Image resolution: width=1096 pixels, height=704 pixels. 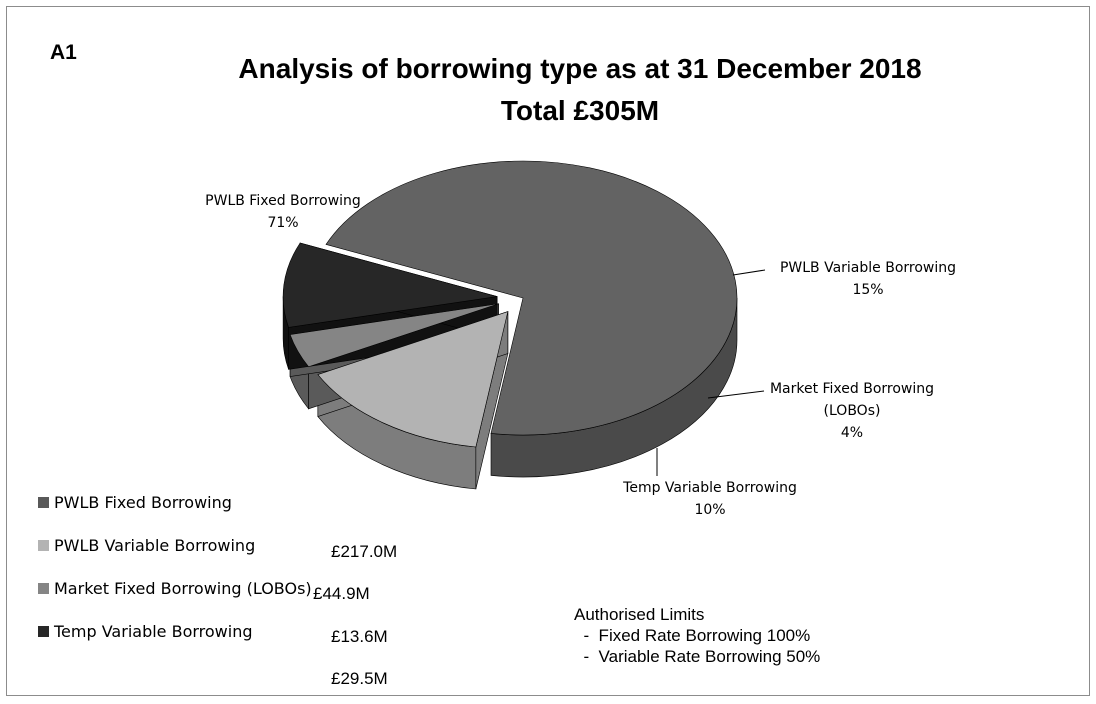 I want to click on legend-item: Market Fixed Borrowing (LOBOs), so click(x=175, y=588).